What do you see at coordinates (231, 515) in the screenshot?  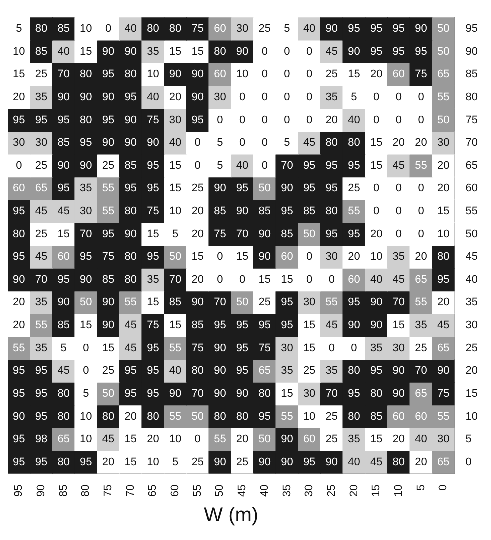 I see `x-axis-title: W (m)` at bounding box center [231, 515].